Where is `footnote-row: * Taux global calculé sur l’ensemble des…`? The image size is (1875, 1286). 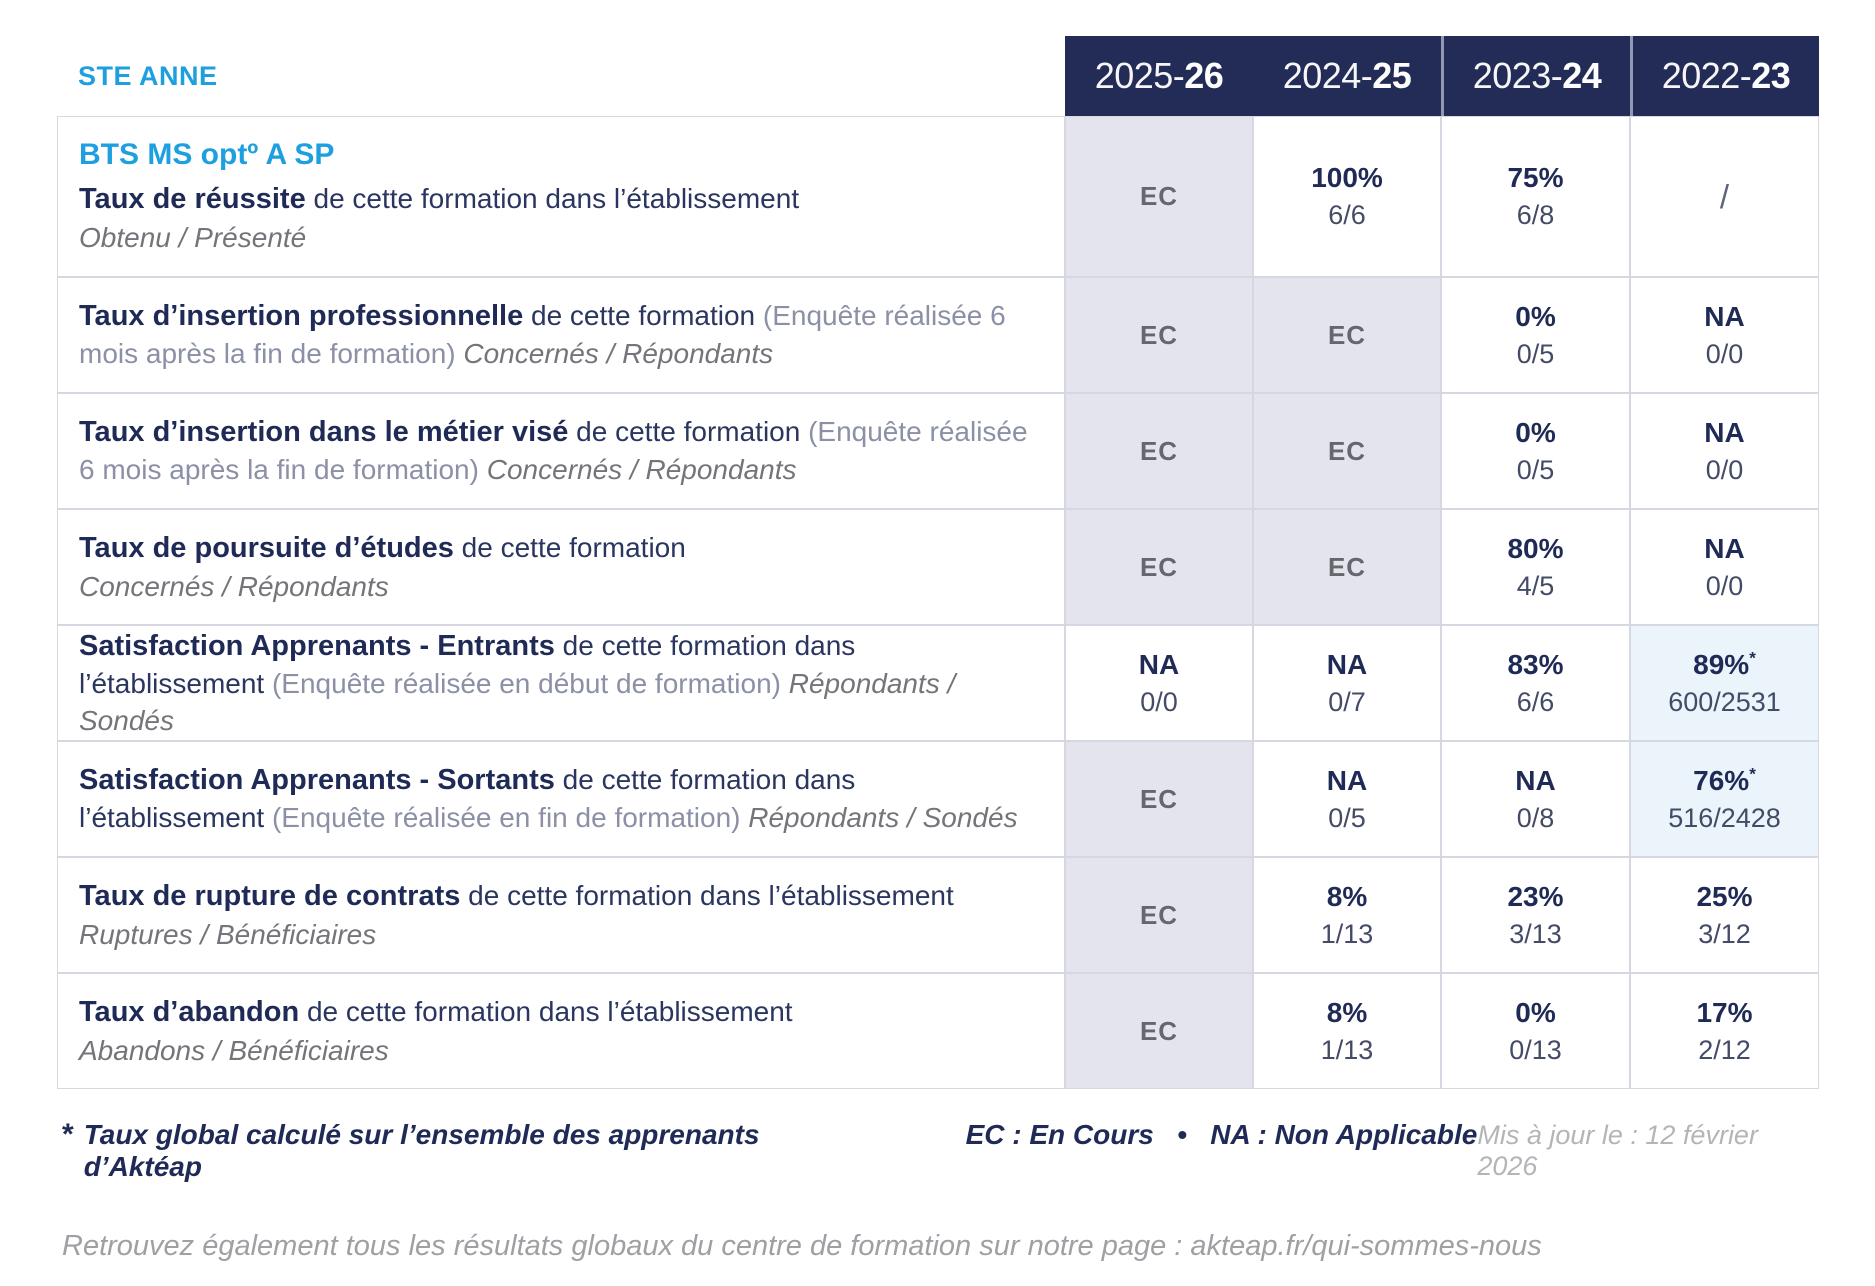 footnote-row: * Taux global calculé sur l’ensemble des… is located at coordinates (940, 1150).